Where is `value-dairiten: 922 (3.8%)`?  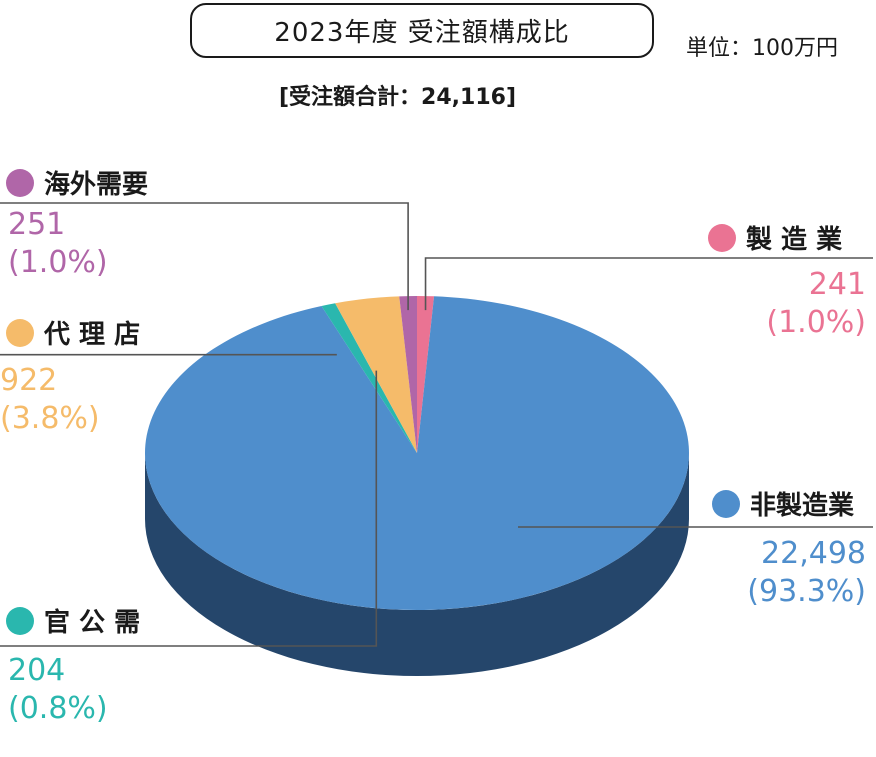 value-dairiten: 922 (3.8%) is located at coordinates (50, 400).